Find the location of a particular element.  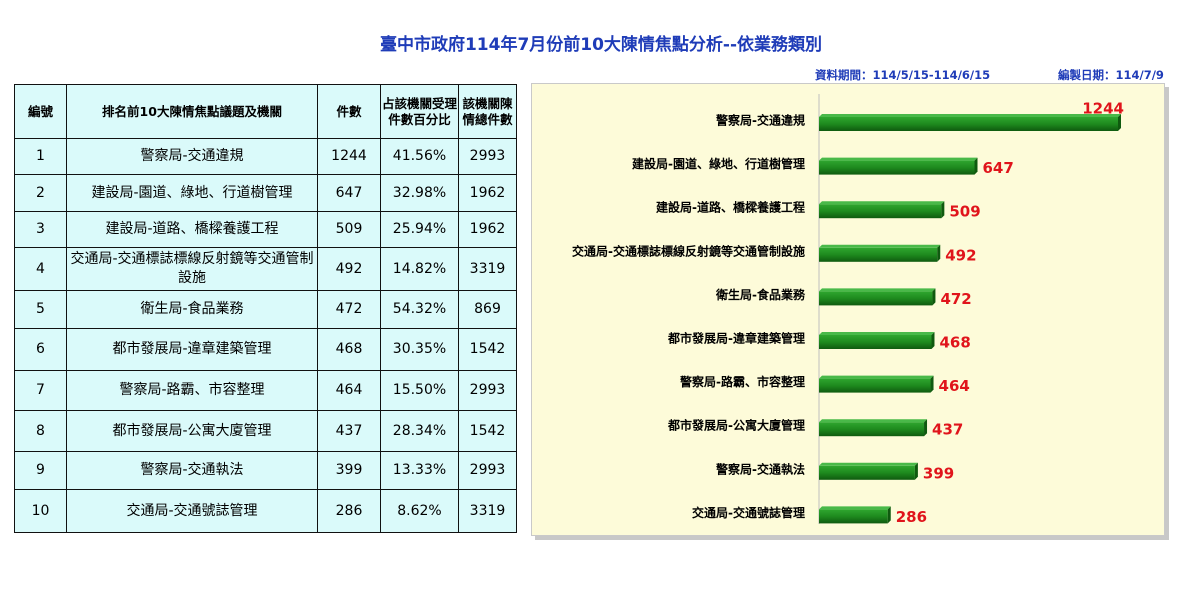

category-label: 建設局-道路、橋樑養護工程 is located at coordinates (730, 207).